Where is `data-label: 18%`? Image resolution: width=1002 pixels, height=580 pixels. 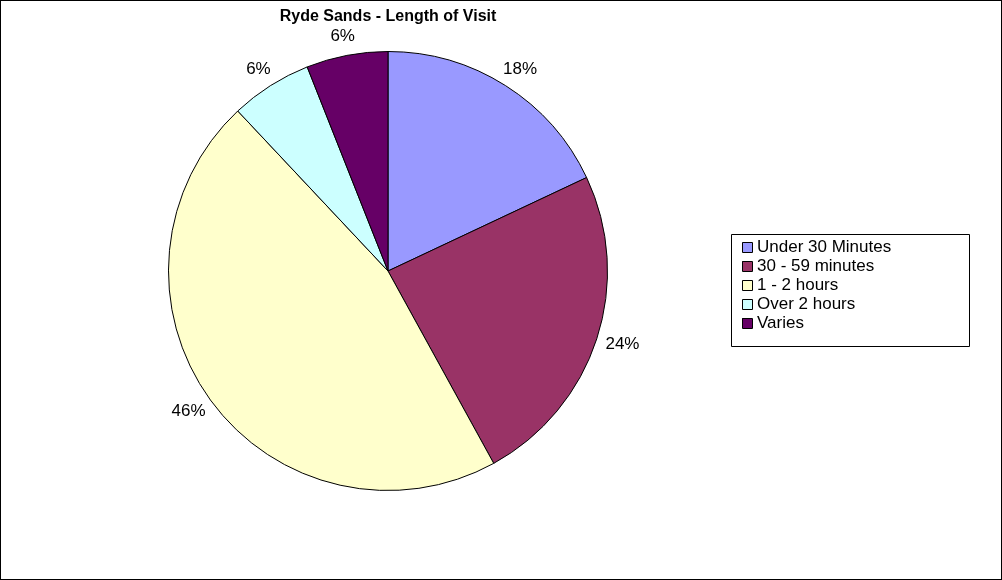
data-label: 18% is located at coordinates (520, 69).